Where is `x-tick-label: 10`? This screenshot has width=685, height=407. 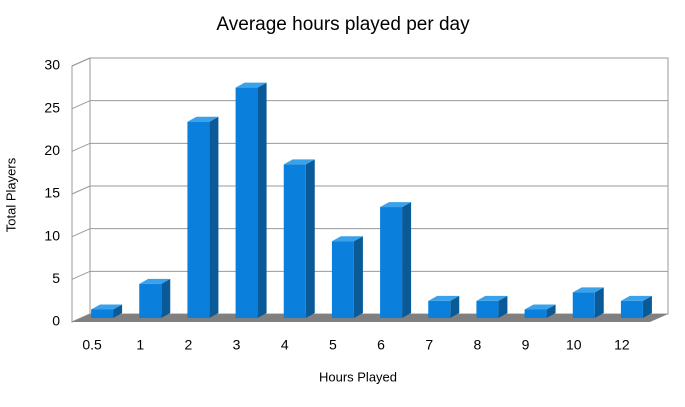 x-tick-label: 10 is located at coordinates (574, 345).